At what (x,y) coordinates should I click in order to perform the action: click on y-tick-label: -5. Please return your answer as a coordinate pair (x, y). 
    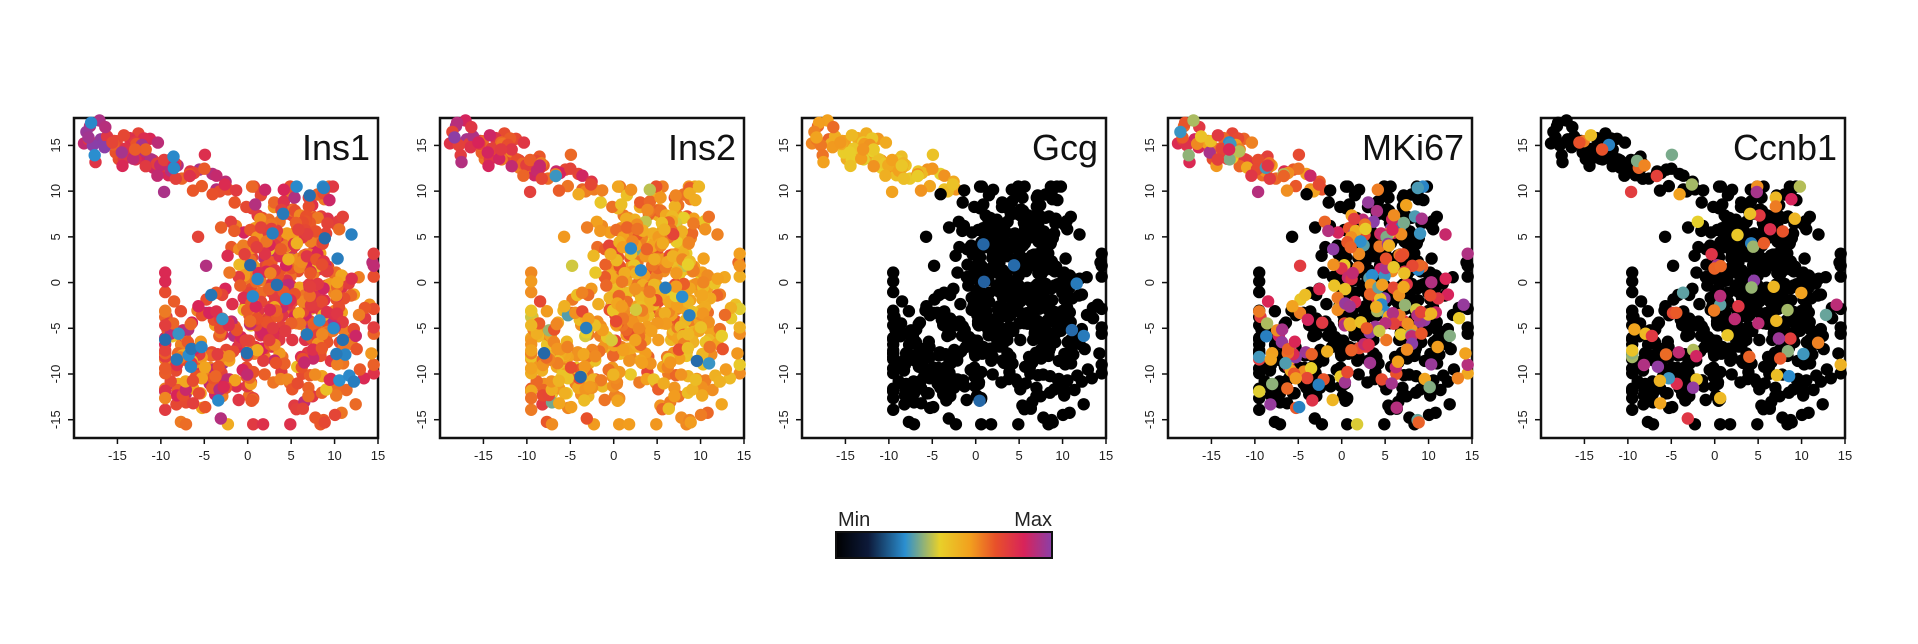
    Looking at the image, I should click on (1149, 329).